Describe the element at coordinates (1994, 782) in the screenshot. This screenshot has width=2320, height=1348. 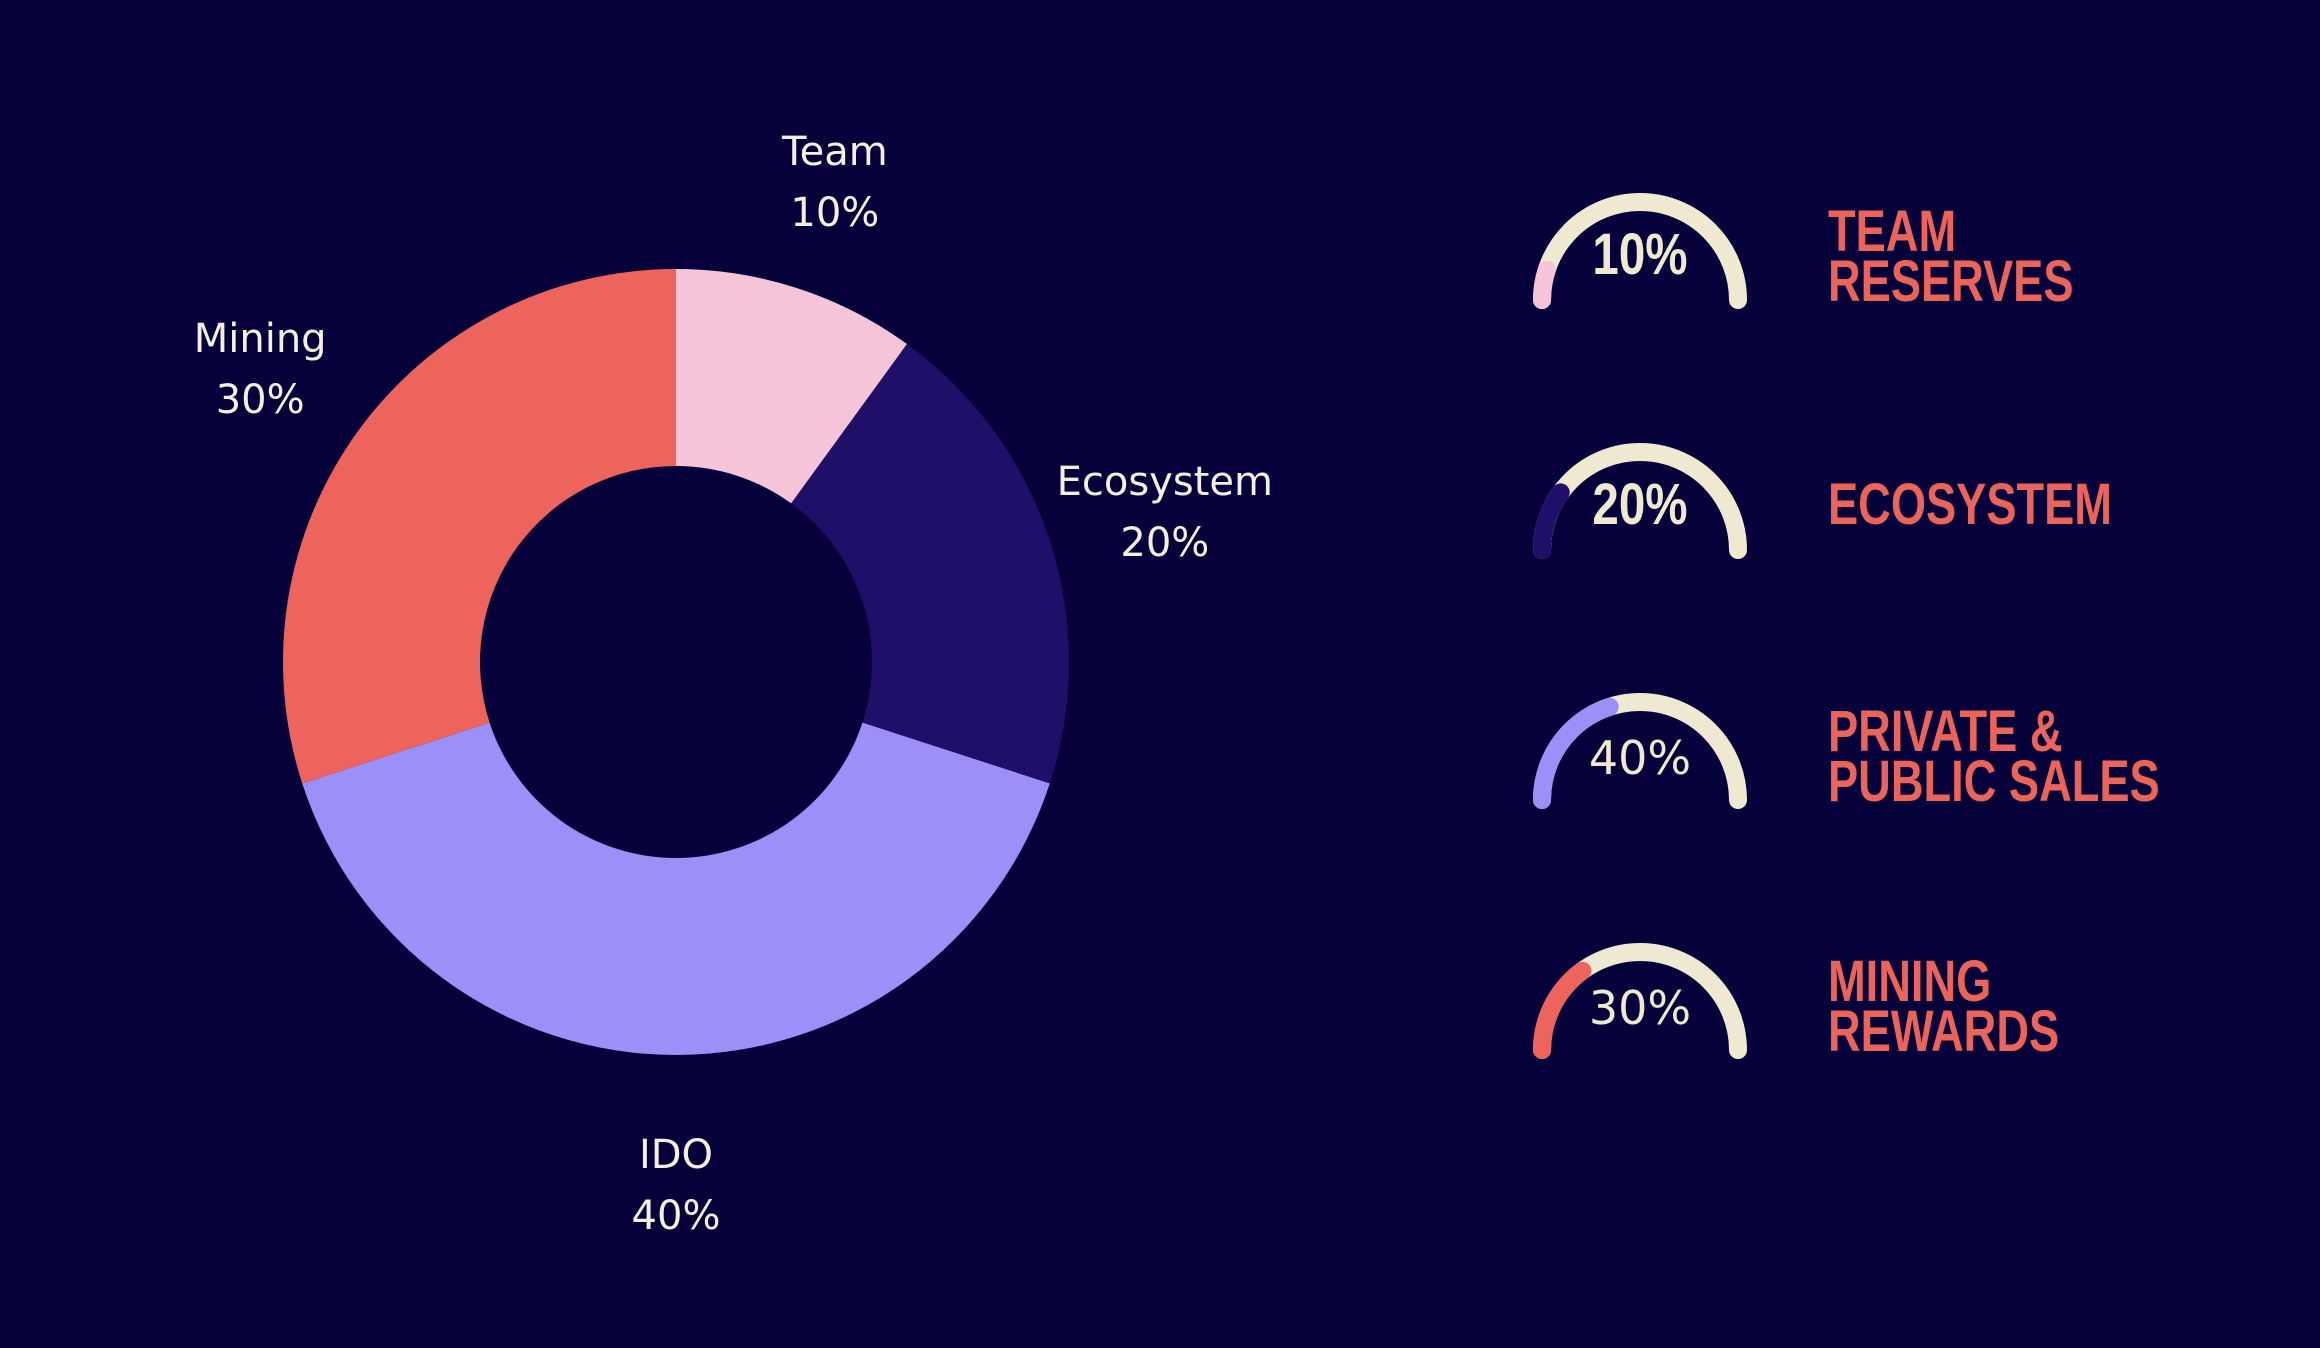
I see `gauge-title-line: PUBLIC SALES` at that location.